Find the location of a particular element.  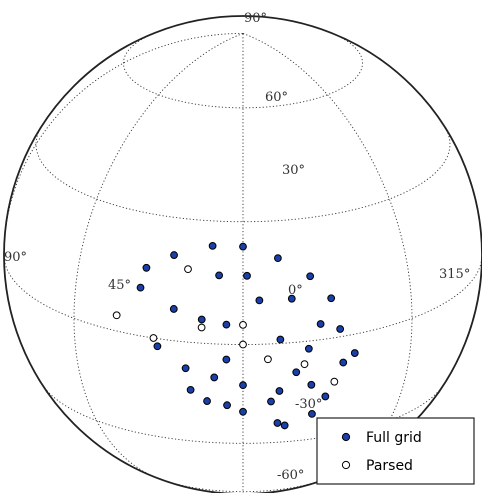

parallel-label: 30° is located at coordinates (293, 170).